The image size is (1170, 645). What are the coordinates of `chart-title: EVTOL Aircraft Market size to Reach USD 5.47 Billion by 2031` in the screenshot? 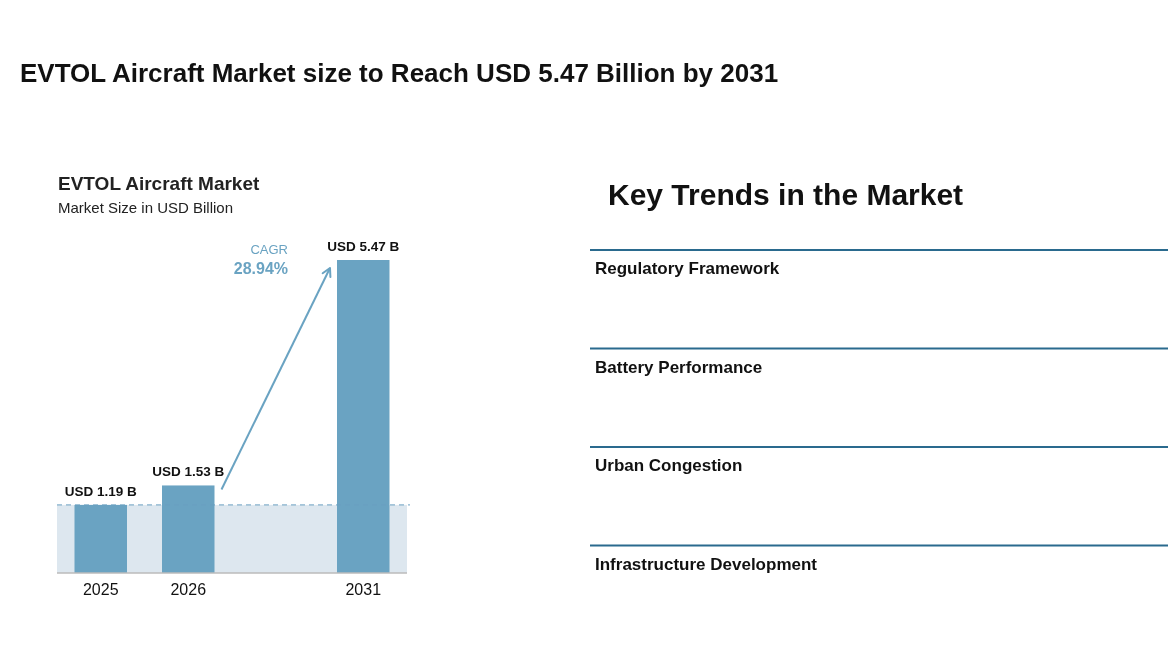 It's located at (399, 73).